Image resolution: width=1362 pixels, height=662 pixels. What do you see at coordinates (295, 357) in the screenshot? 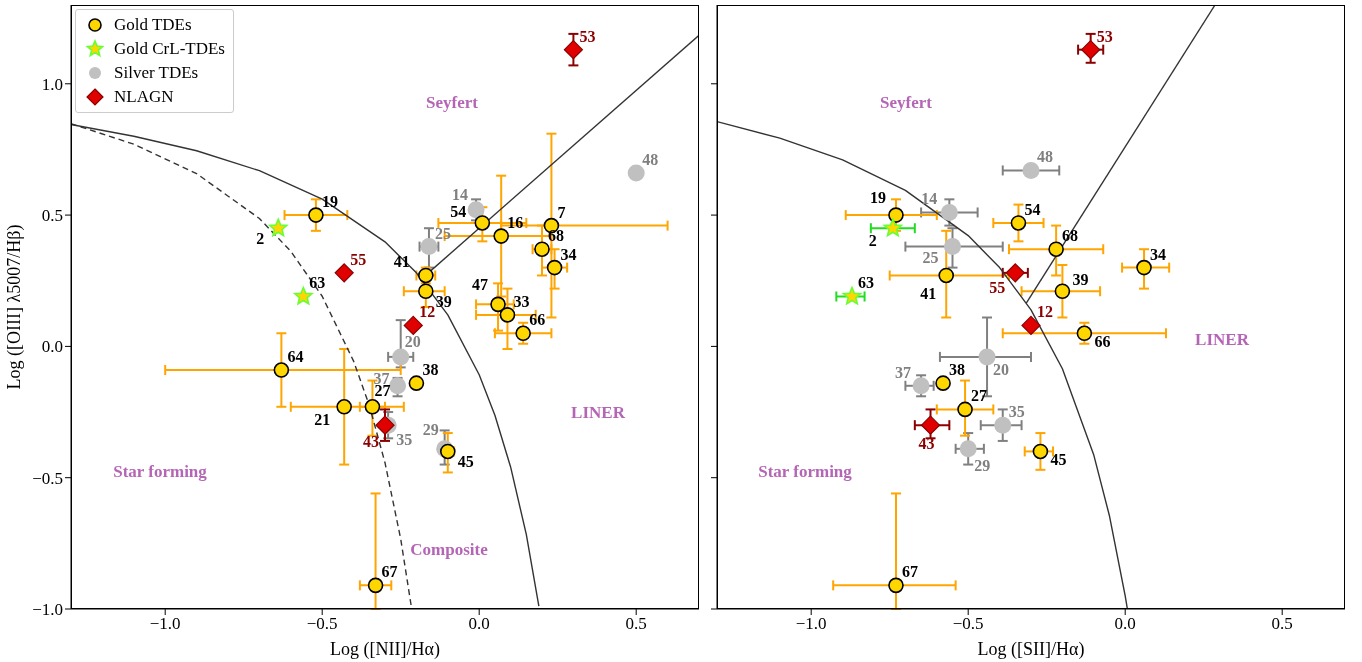
I see `annotation: 64` at bounding box center [295, 357].